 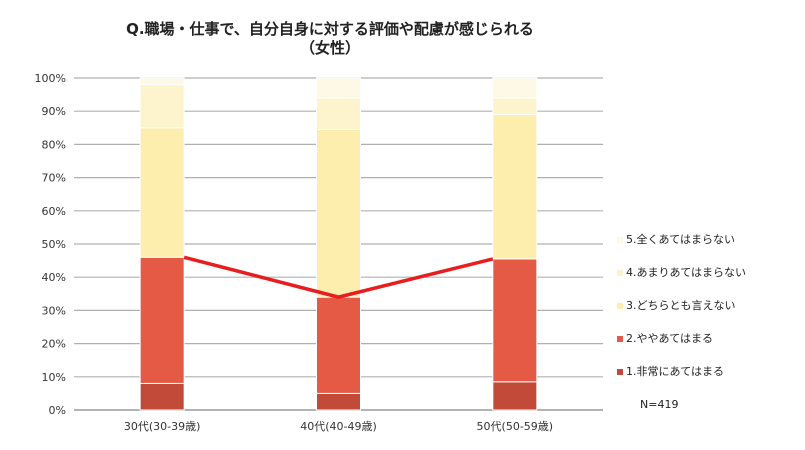 I want to click on chart-title: Q.職場・仕事で、自分自身に対する評価や配慮が感じられる （女性）, so click(x=330, y=39).